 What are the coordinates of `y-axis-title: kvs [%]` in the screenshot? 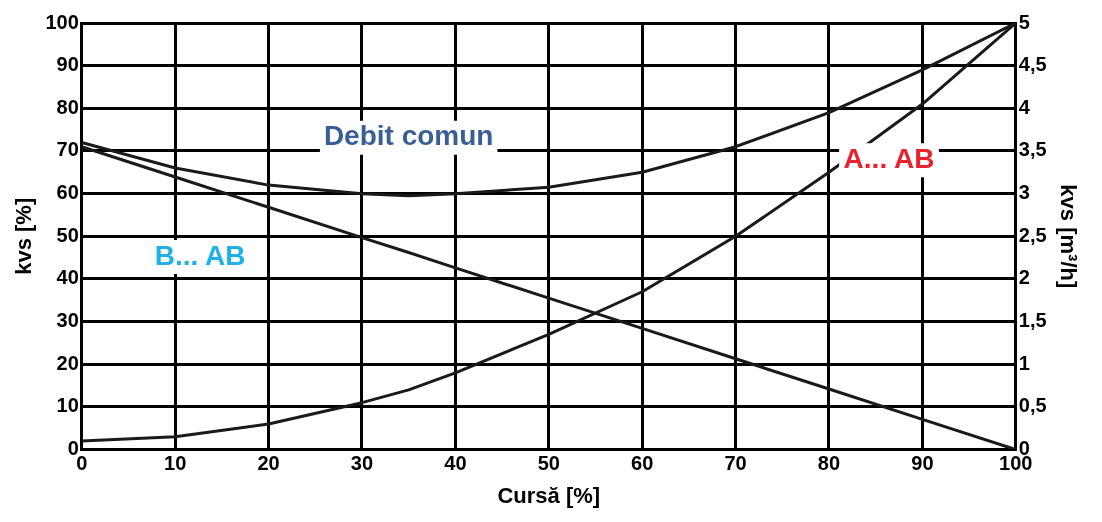 It's located at (24, 236).